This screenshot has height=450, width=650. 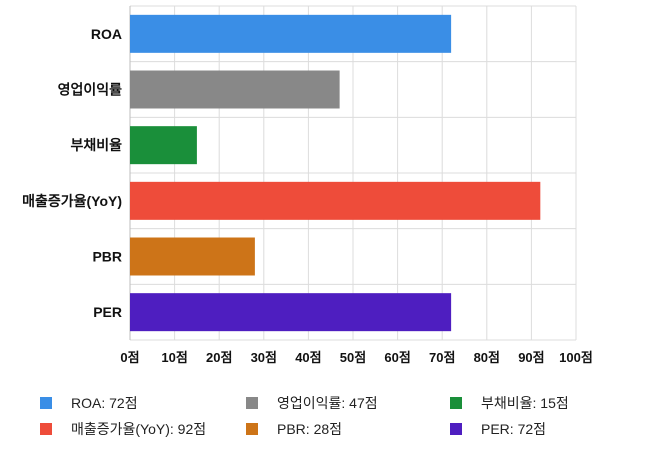 What do you see at coordinates (107, 257) in the screenshot?
I see `category-label: PBR` at bounding box center [107, 257].